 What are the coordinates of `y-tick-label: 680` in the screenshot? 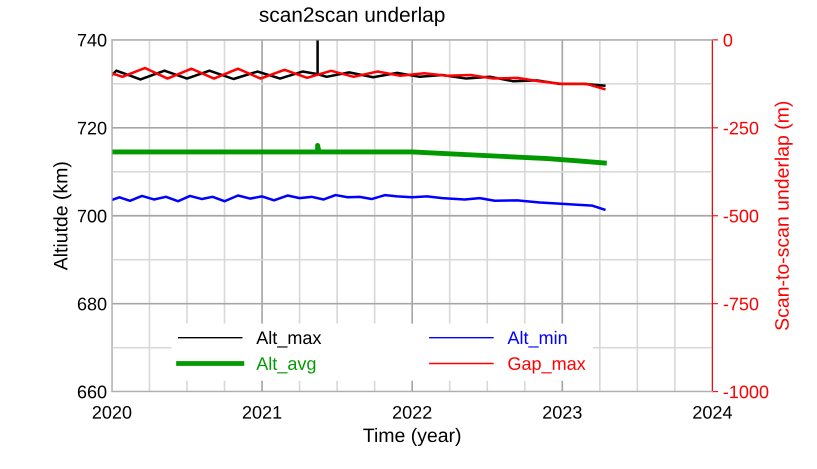 It's located at (92, 304).